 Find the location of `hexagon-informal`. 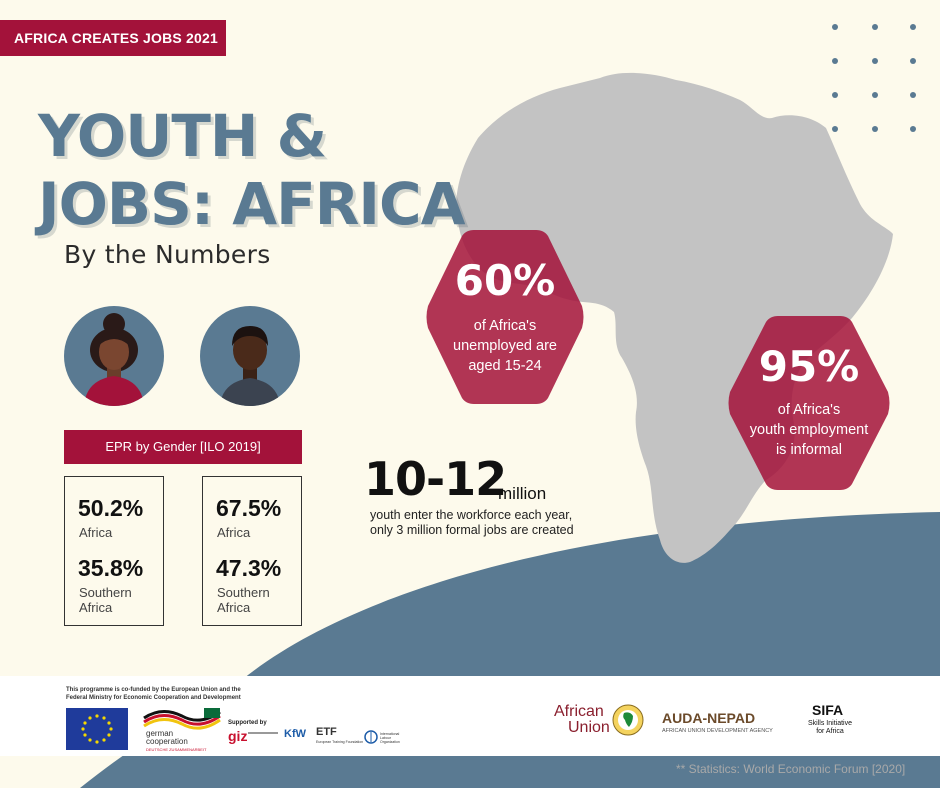

hexagon-informal is located at coordinates (809, 403).